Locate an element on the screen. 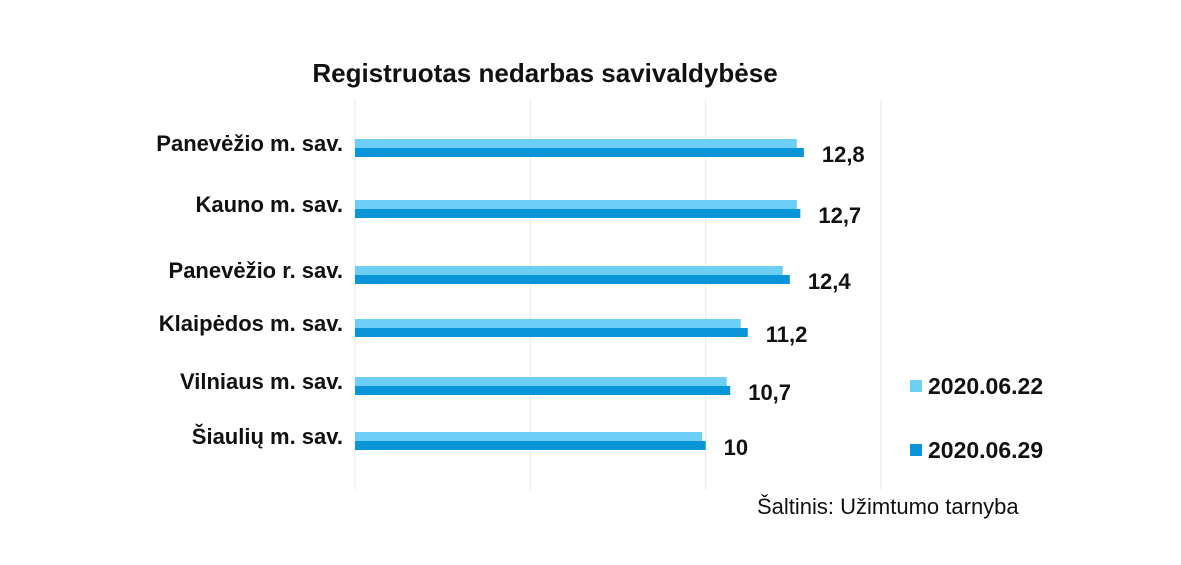 This screenshot has width=1181, height=565. category-label: Vilniaus m. sav. is located at coordinates (261, 381).